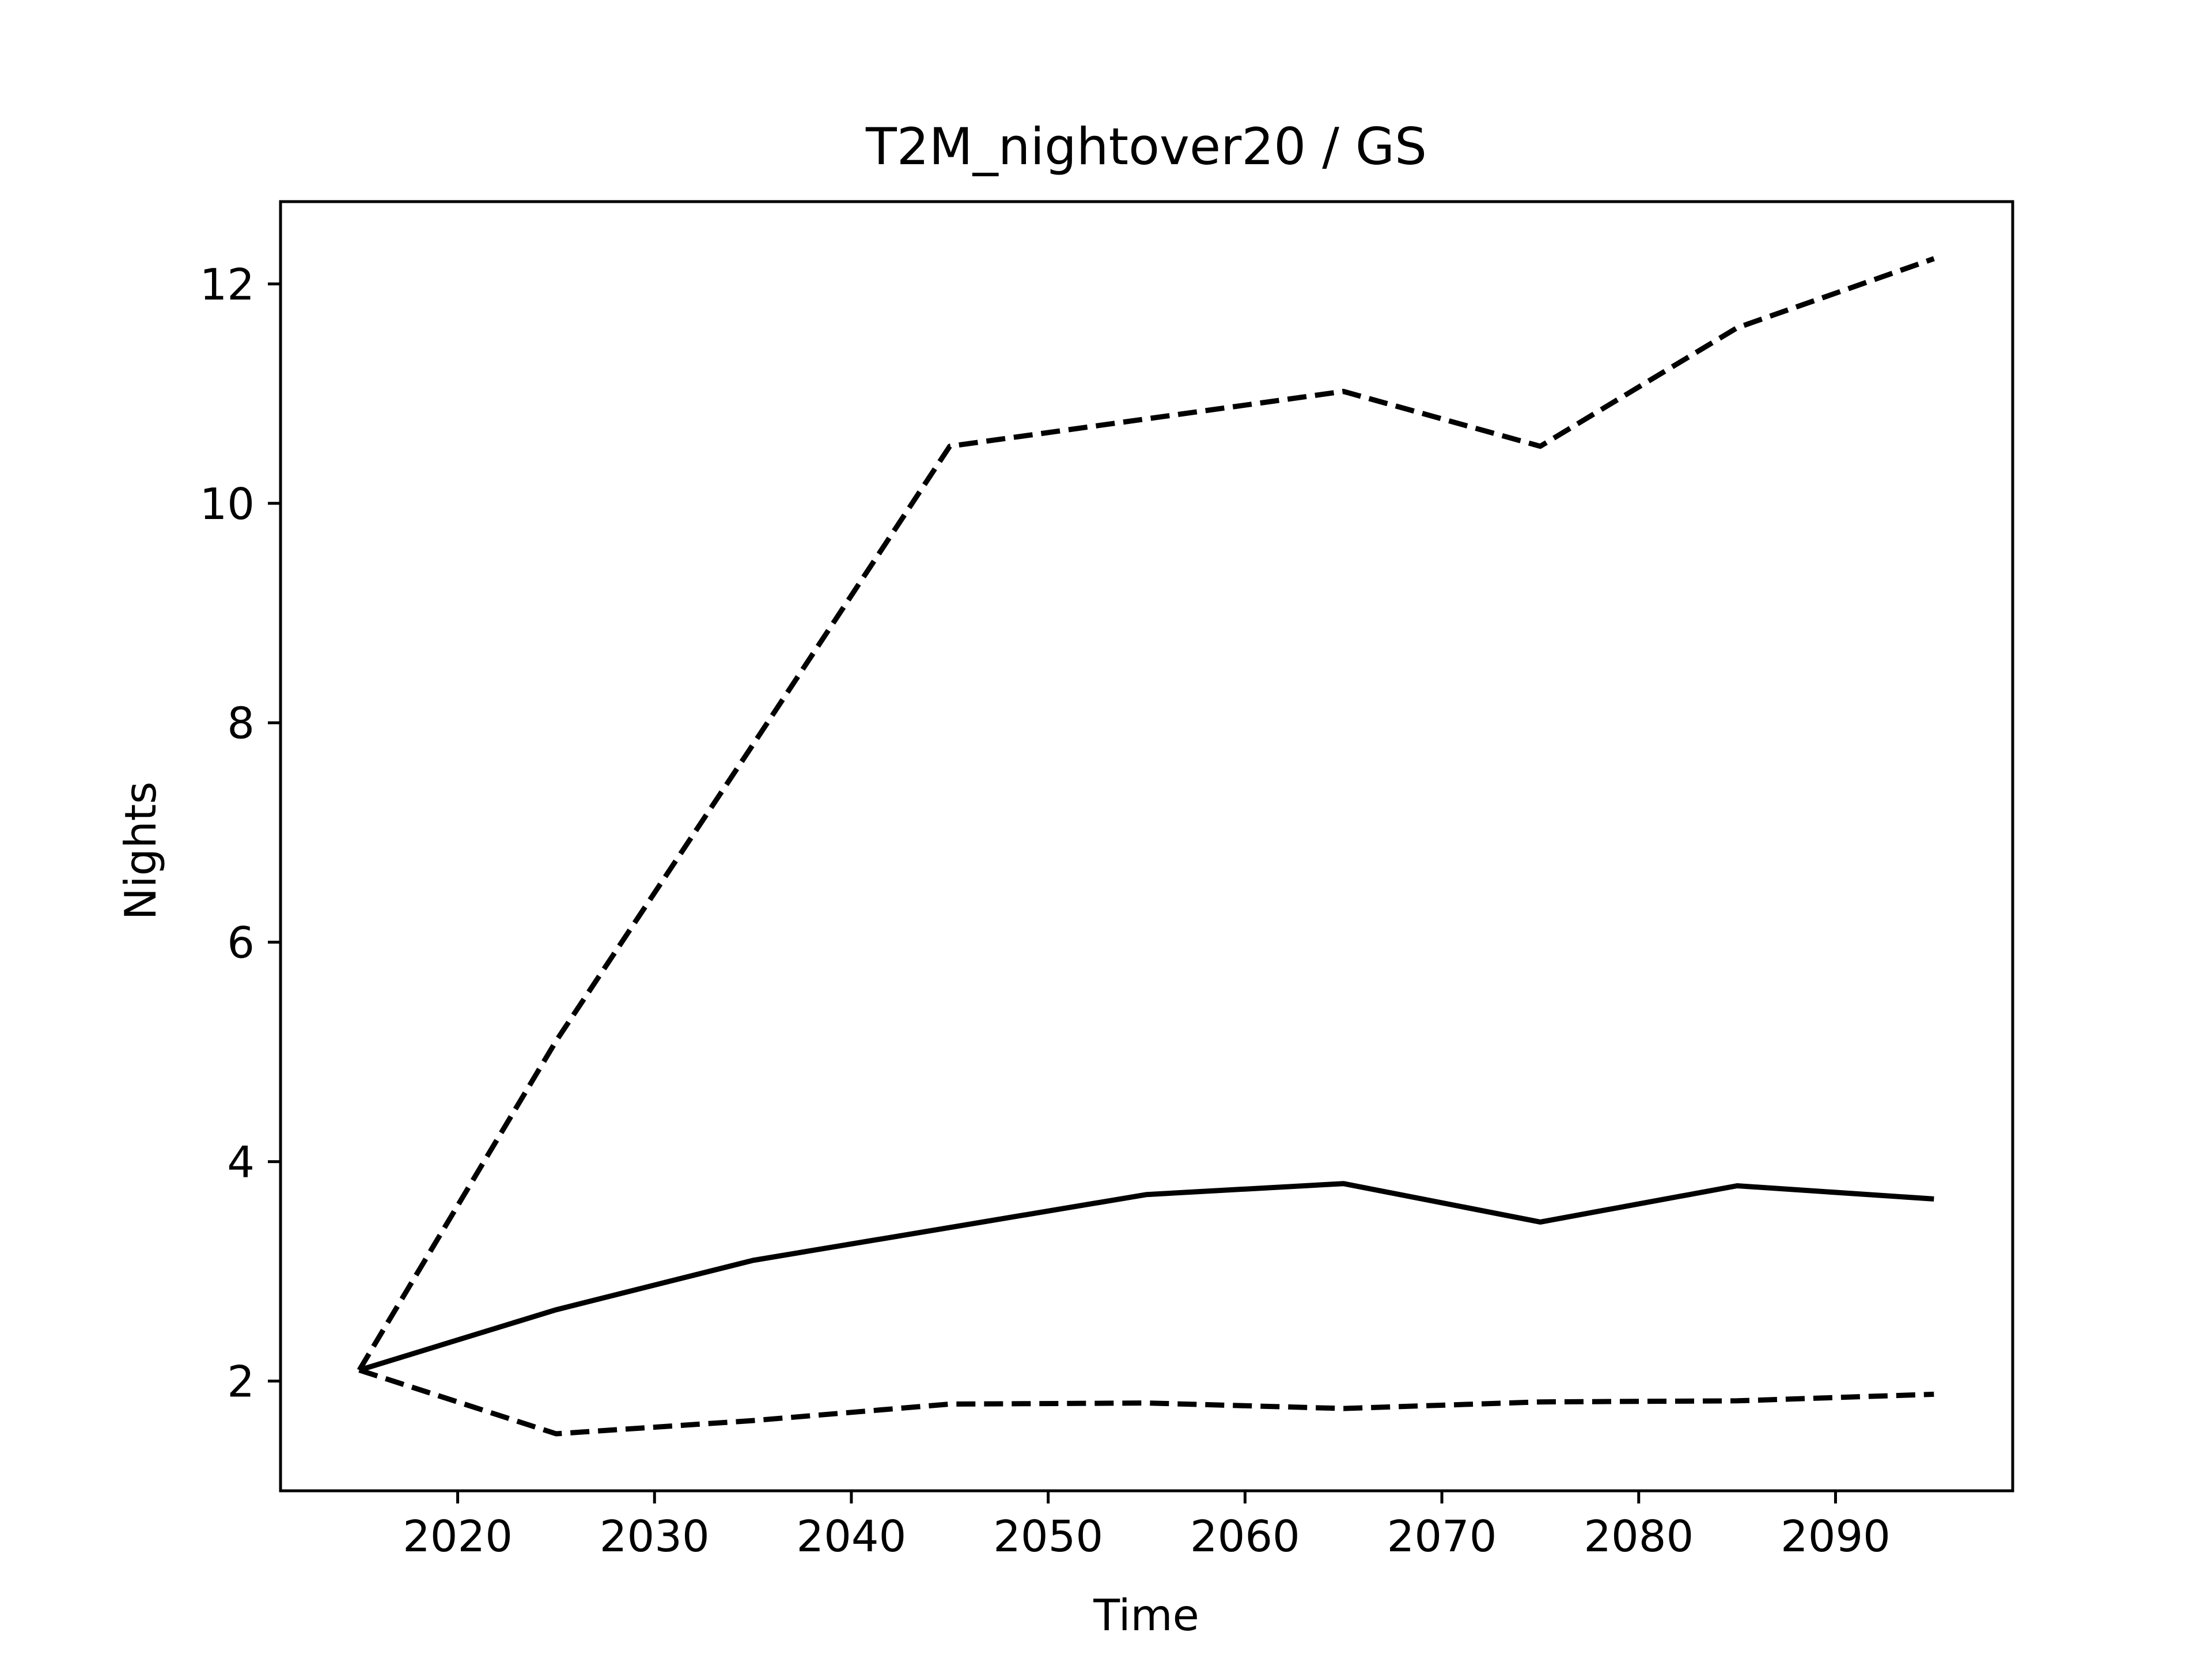  What do you see at coordinates (655, 1536) in the screenshot?
I see `x-tick-label: 2030` at bounding box center [655, 1536].